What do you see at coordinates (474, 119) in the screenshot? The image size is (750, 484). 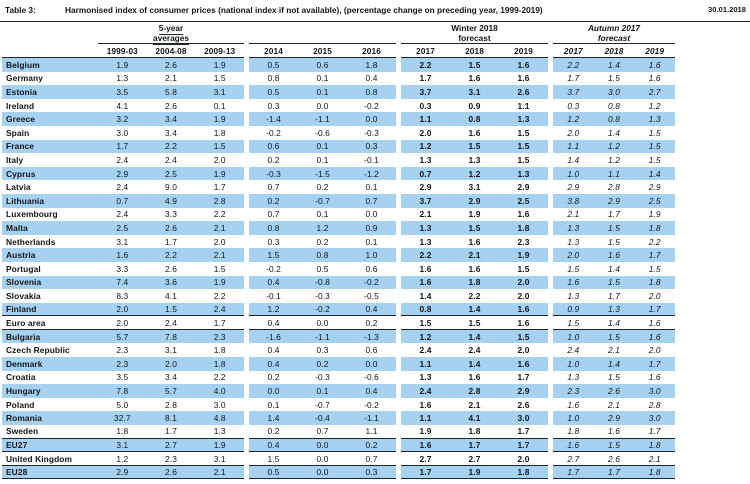 I see `row-segment: 1.1 0.8 1.3` at bounding box center [474, 119].